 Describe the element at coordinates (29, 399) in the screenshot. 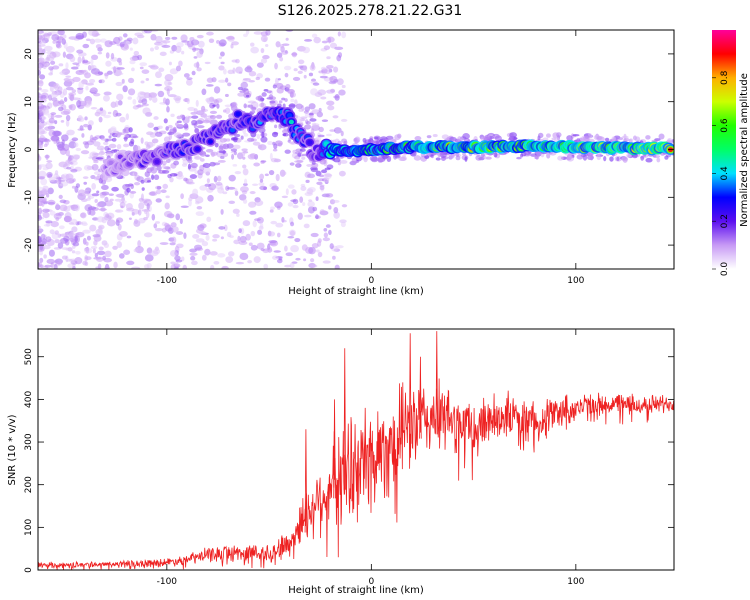

I see `y-tick-label: 400` at that location.